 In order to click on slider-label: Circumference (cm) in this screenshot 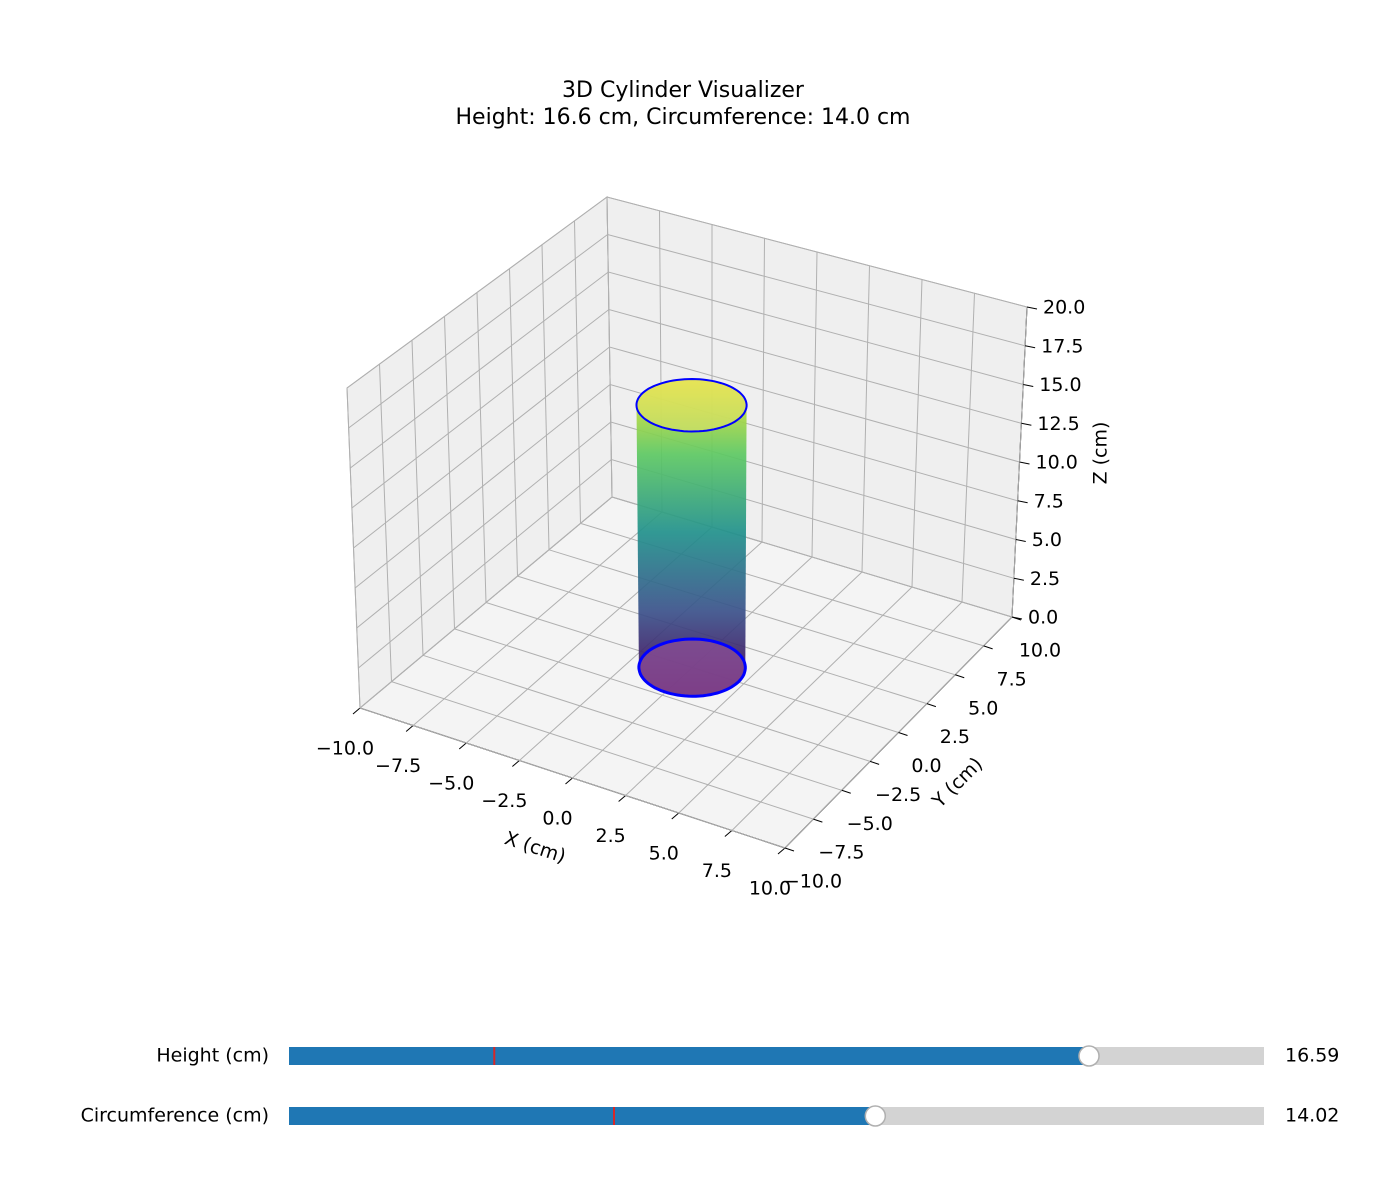, I will do `click(175, 1116)`.